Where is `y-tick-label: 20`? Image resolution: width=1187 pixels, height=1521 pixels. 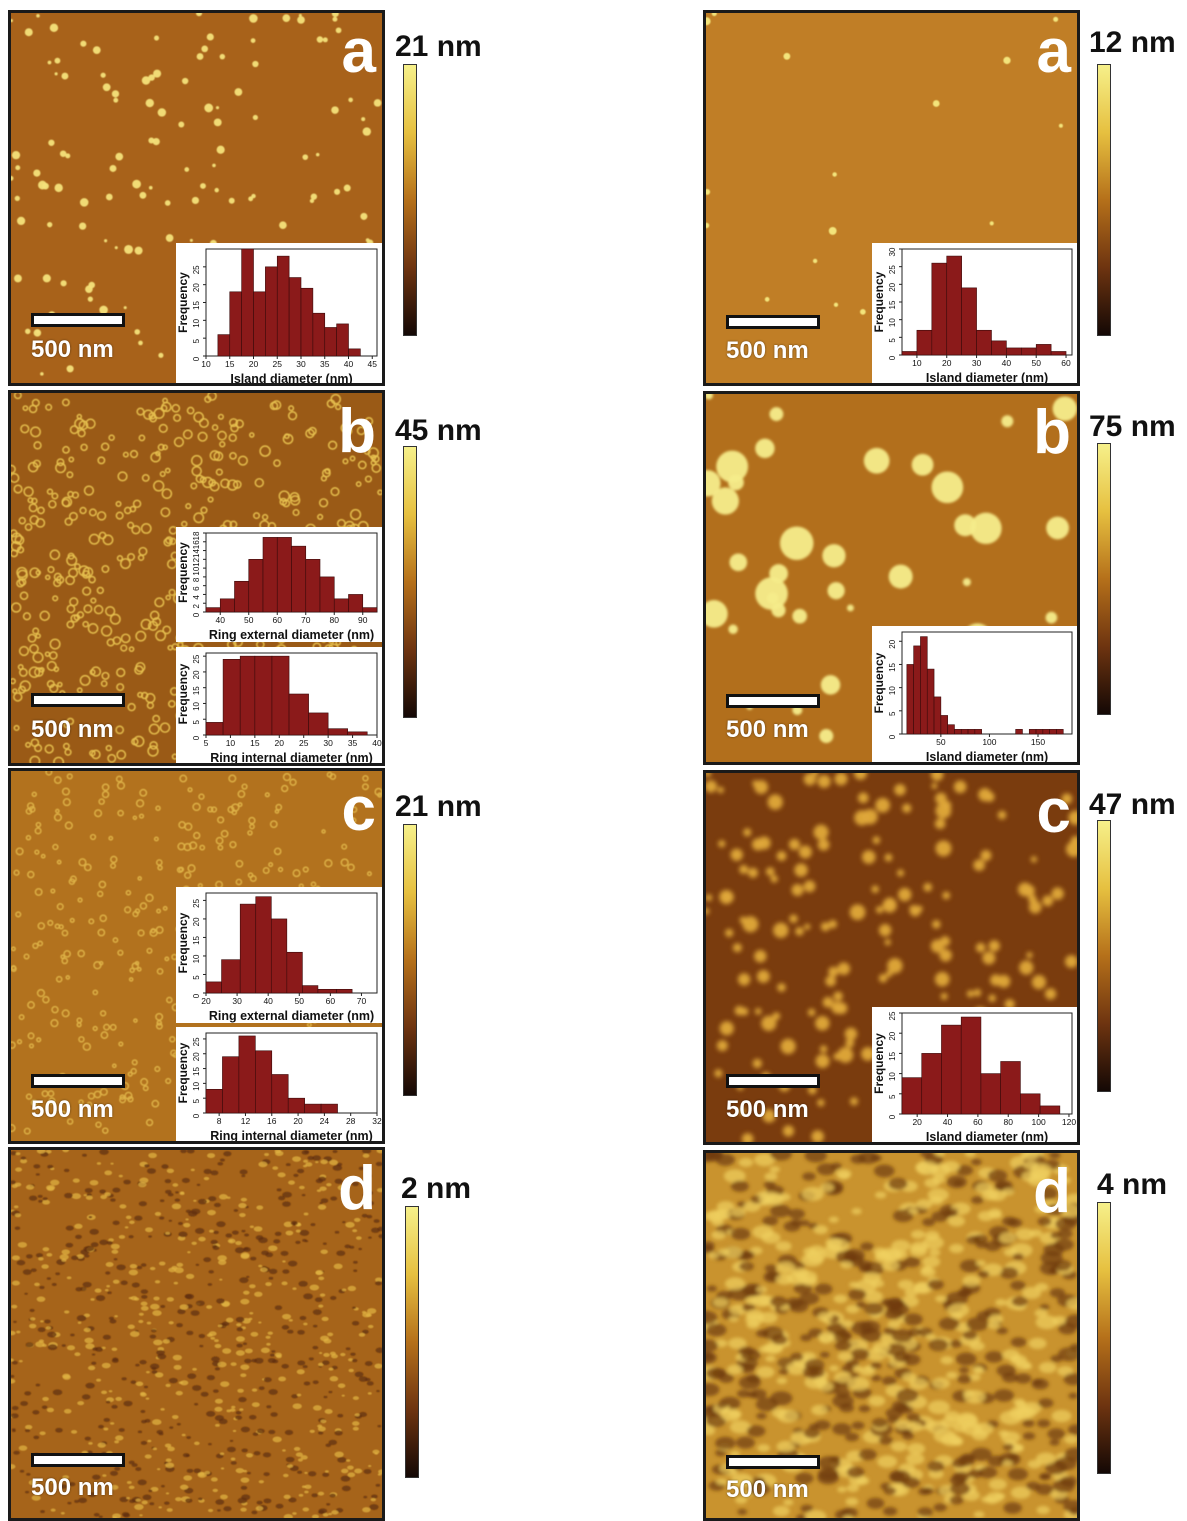
y-tick-label: 20 is located at coordinates (196, 921).